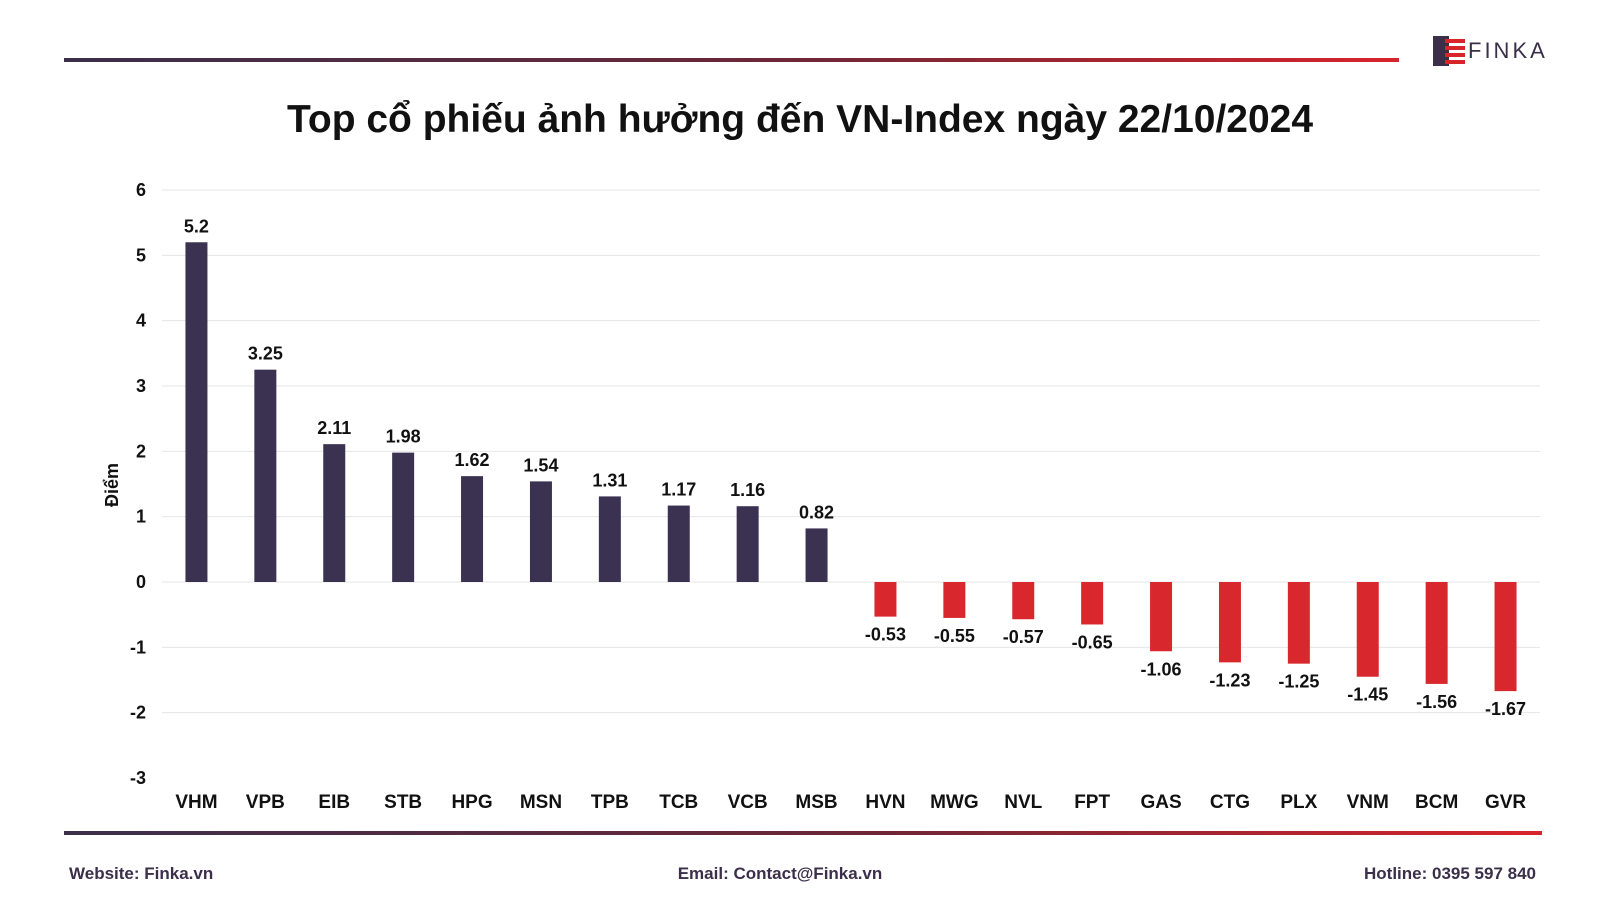 The height and width of the screenshot is (900, 1600). I want to click on y-axis-ticks: 6 5 4 3 2 1 0 -1 -2 -3, so click(138, 484).